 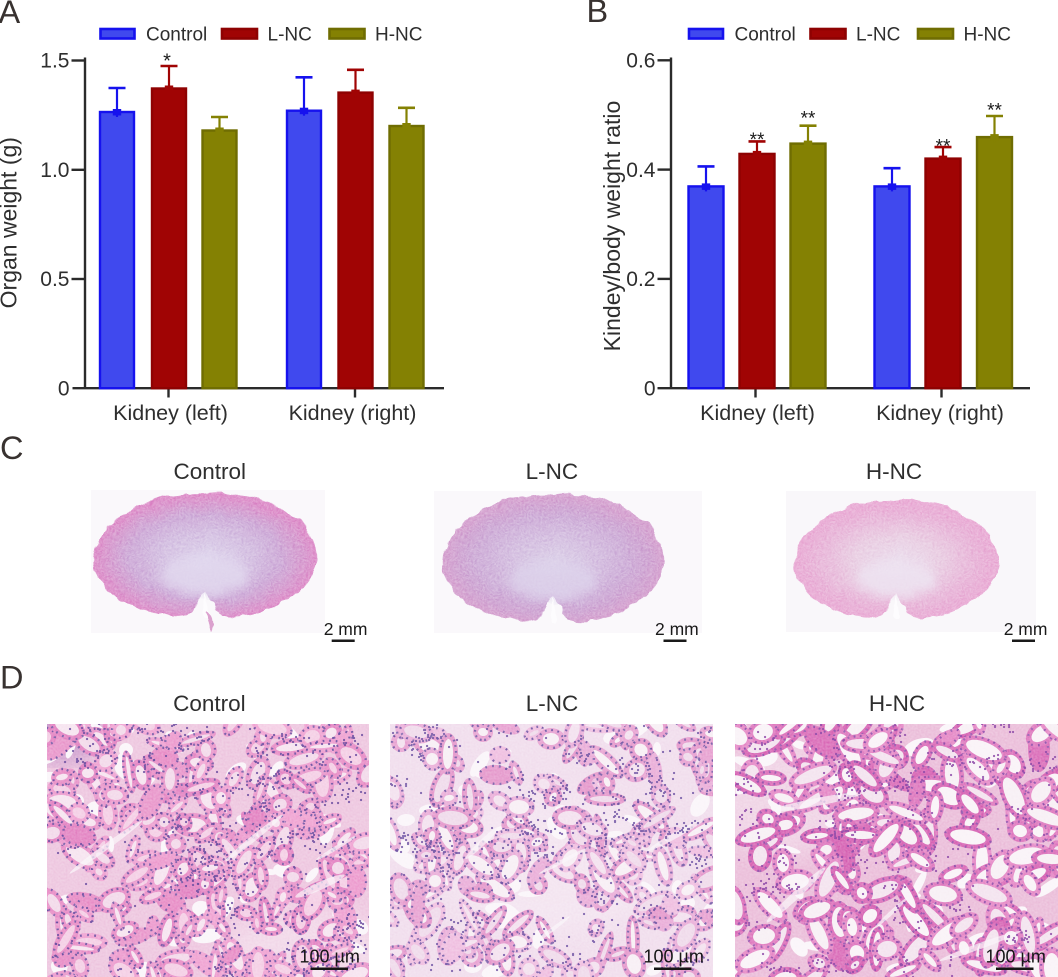 What do you see at coordinates (54, 170) in the screenshot?
I see `svg-text: 1.0` at bounding box center [54, 170].